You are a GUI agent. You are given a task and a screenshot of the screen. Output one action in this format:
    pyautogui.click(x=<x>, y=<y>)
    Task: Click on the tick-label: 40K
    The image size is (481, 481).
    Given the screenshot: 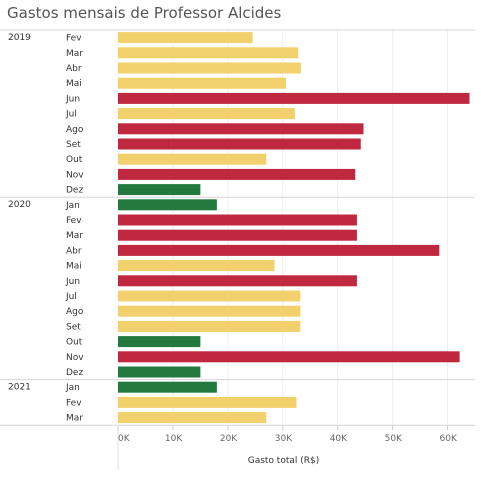 What is the action you would take?
    pyautogui.click(x=339, y=439)
    